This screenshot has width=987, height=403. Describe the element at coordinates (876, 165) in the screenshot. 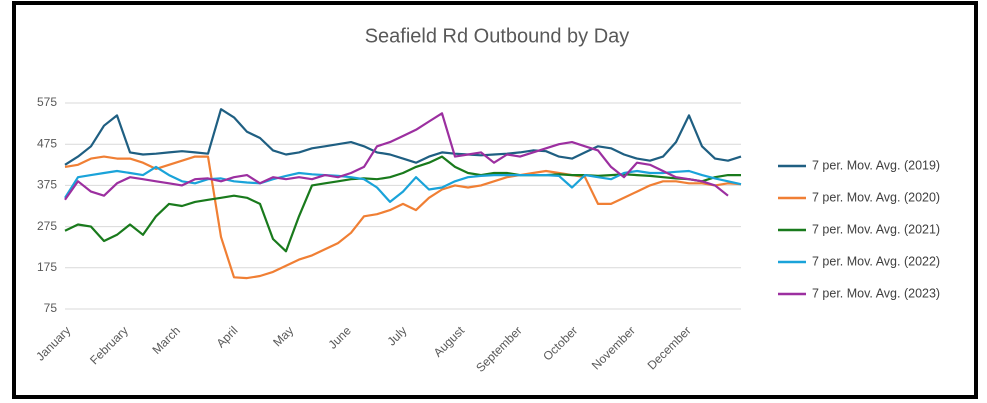

I see `legend-label: 7 per. Mov. Avg. (2019)` at that location.